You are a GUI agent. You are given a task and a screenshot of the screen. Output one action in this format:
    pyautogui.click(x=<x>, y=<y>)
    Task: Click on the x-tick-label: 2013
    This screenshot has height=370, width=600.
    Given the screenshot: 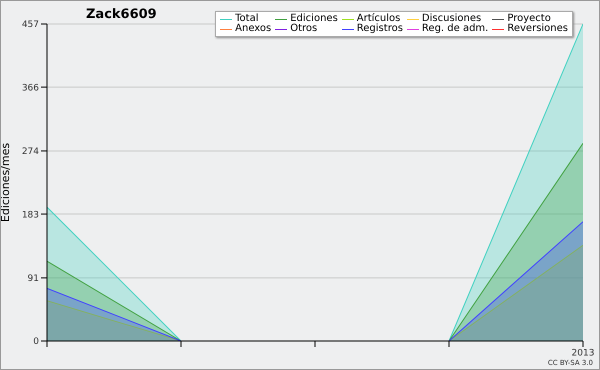 What is the action you would take?
    pyautogui.click(x=583, y=353)
    